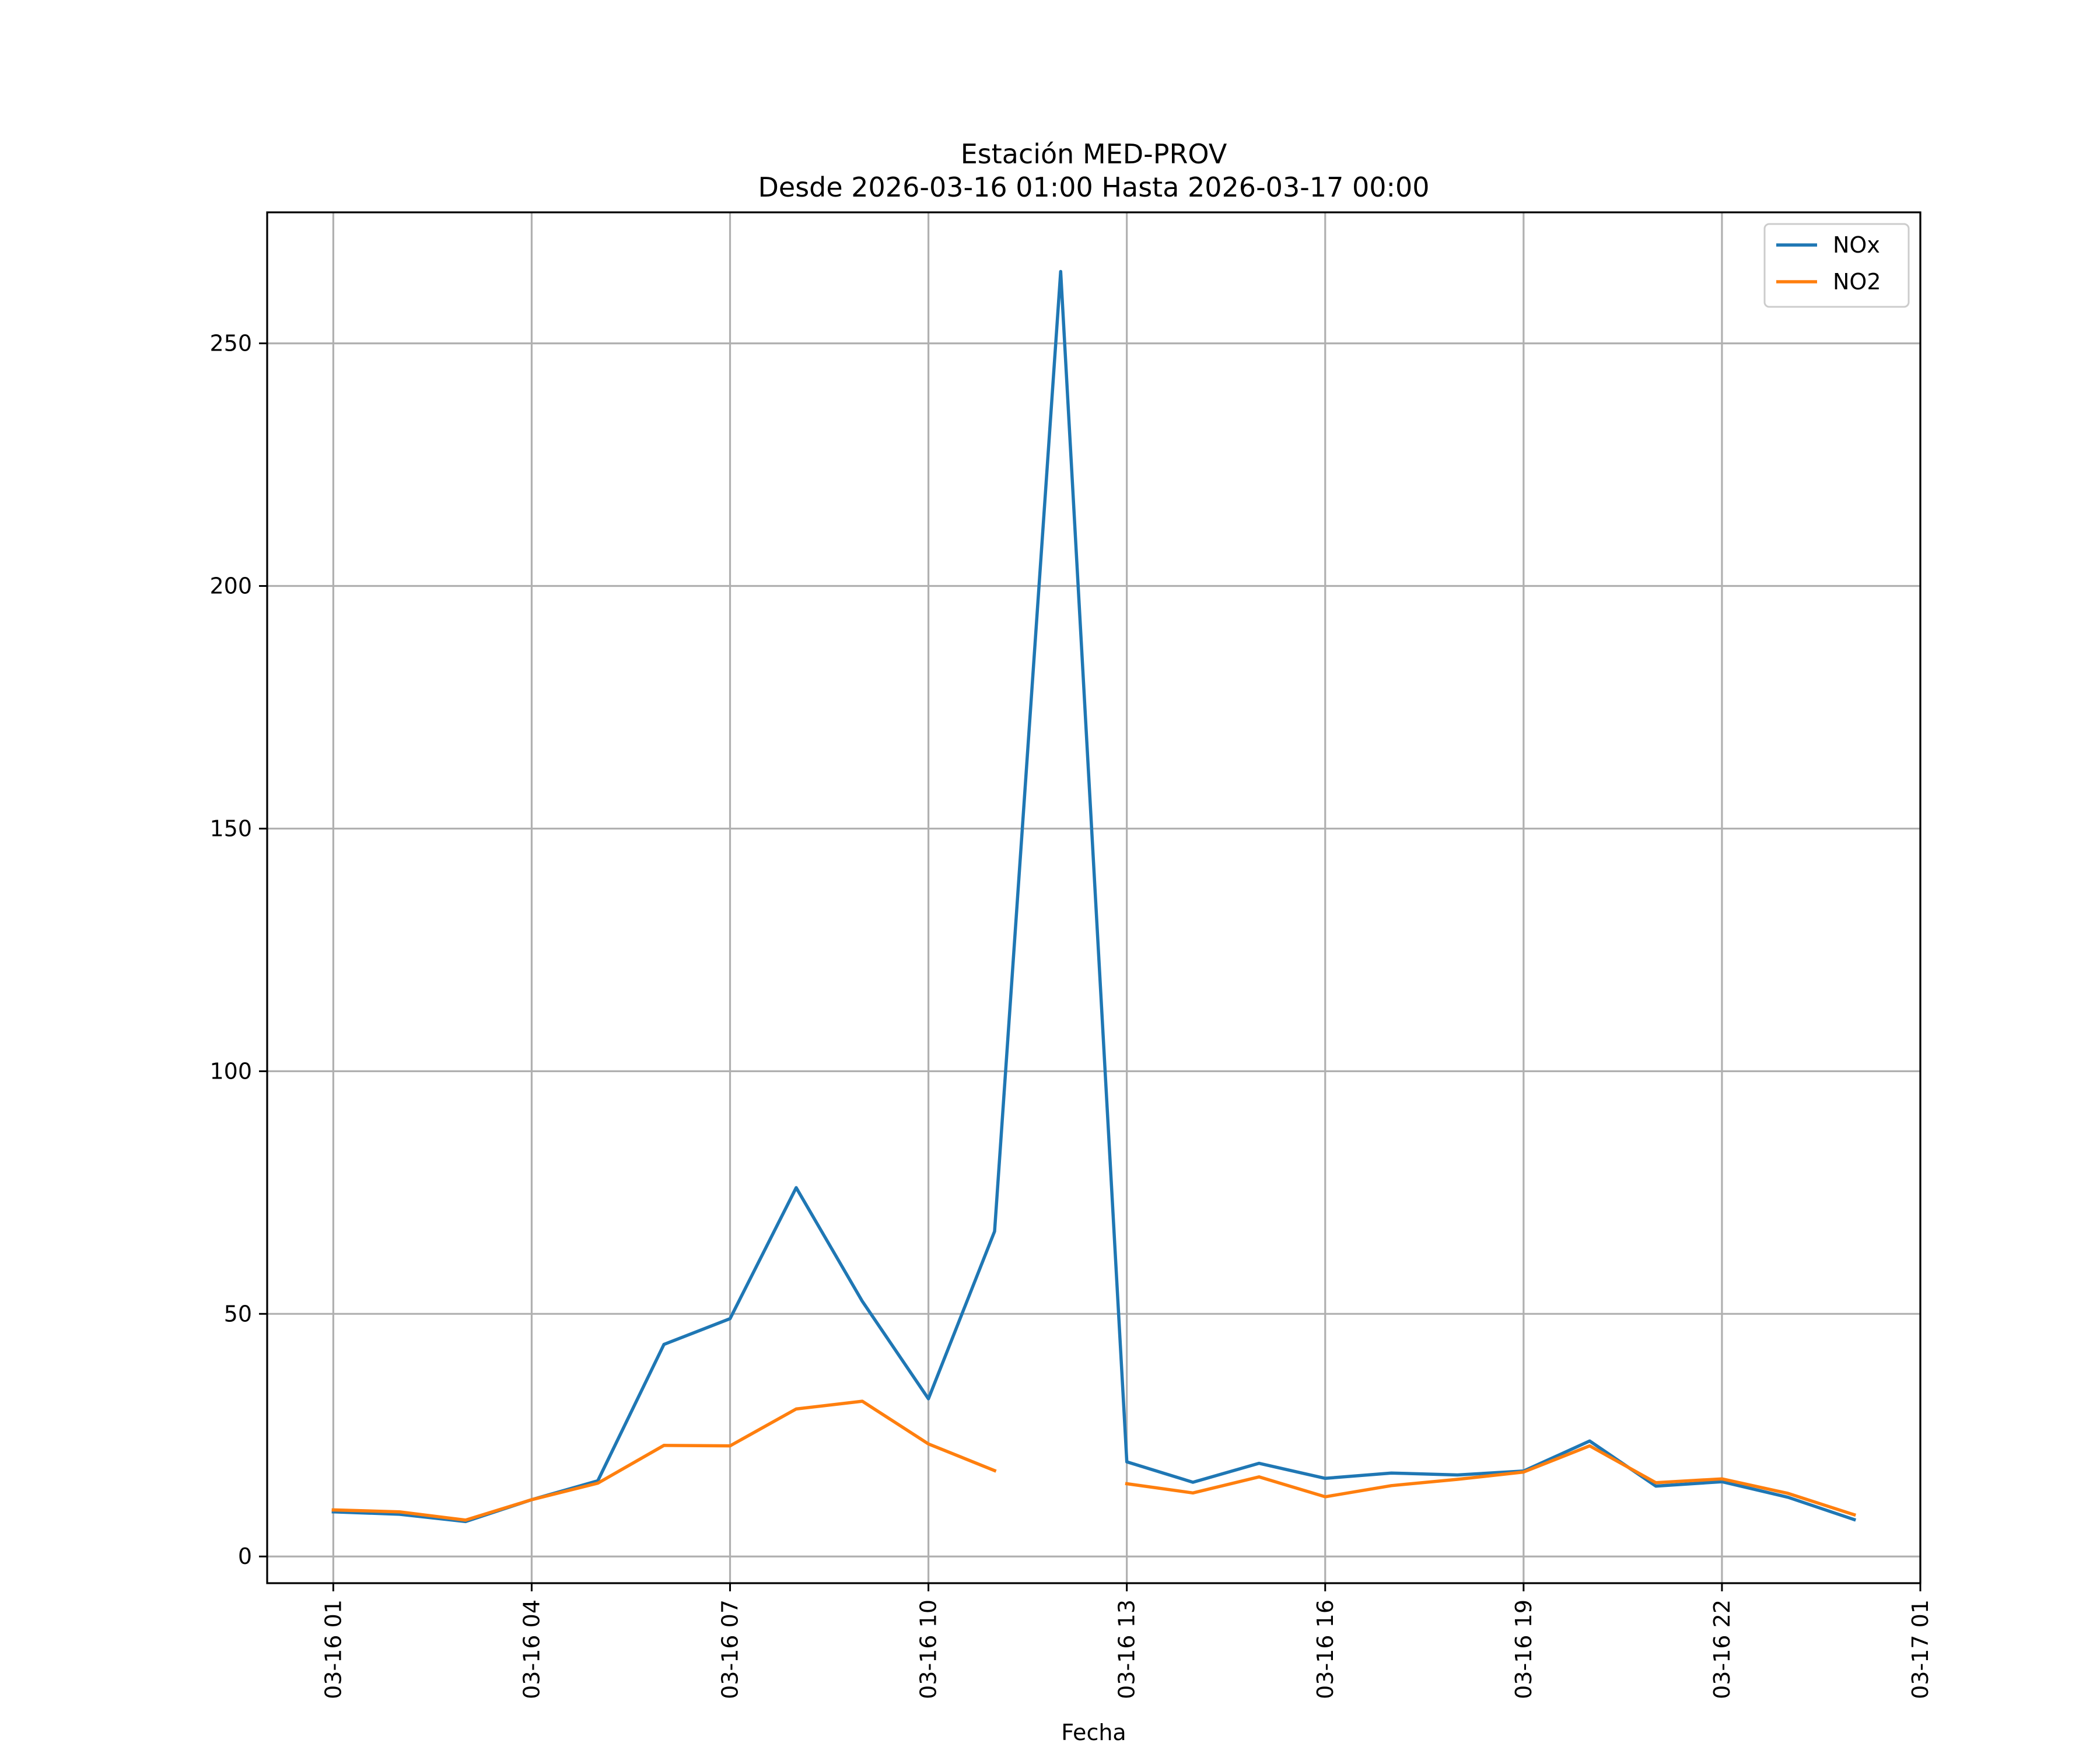  I want to click on y-tick-label: 250, so click(230, 343).